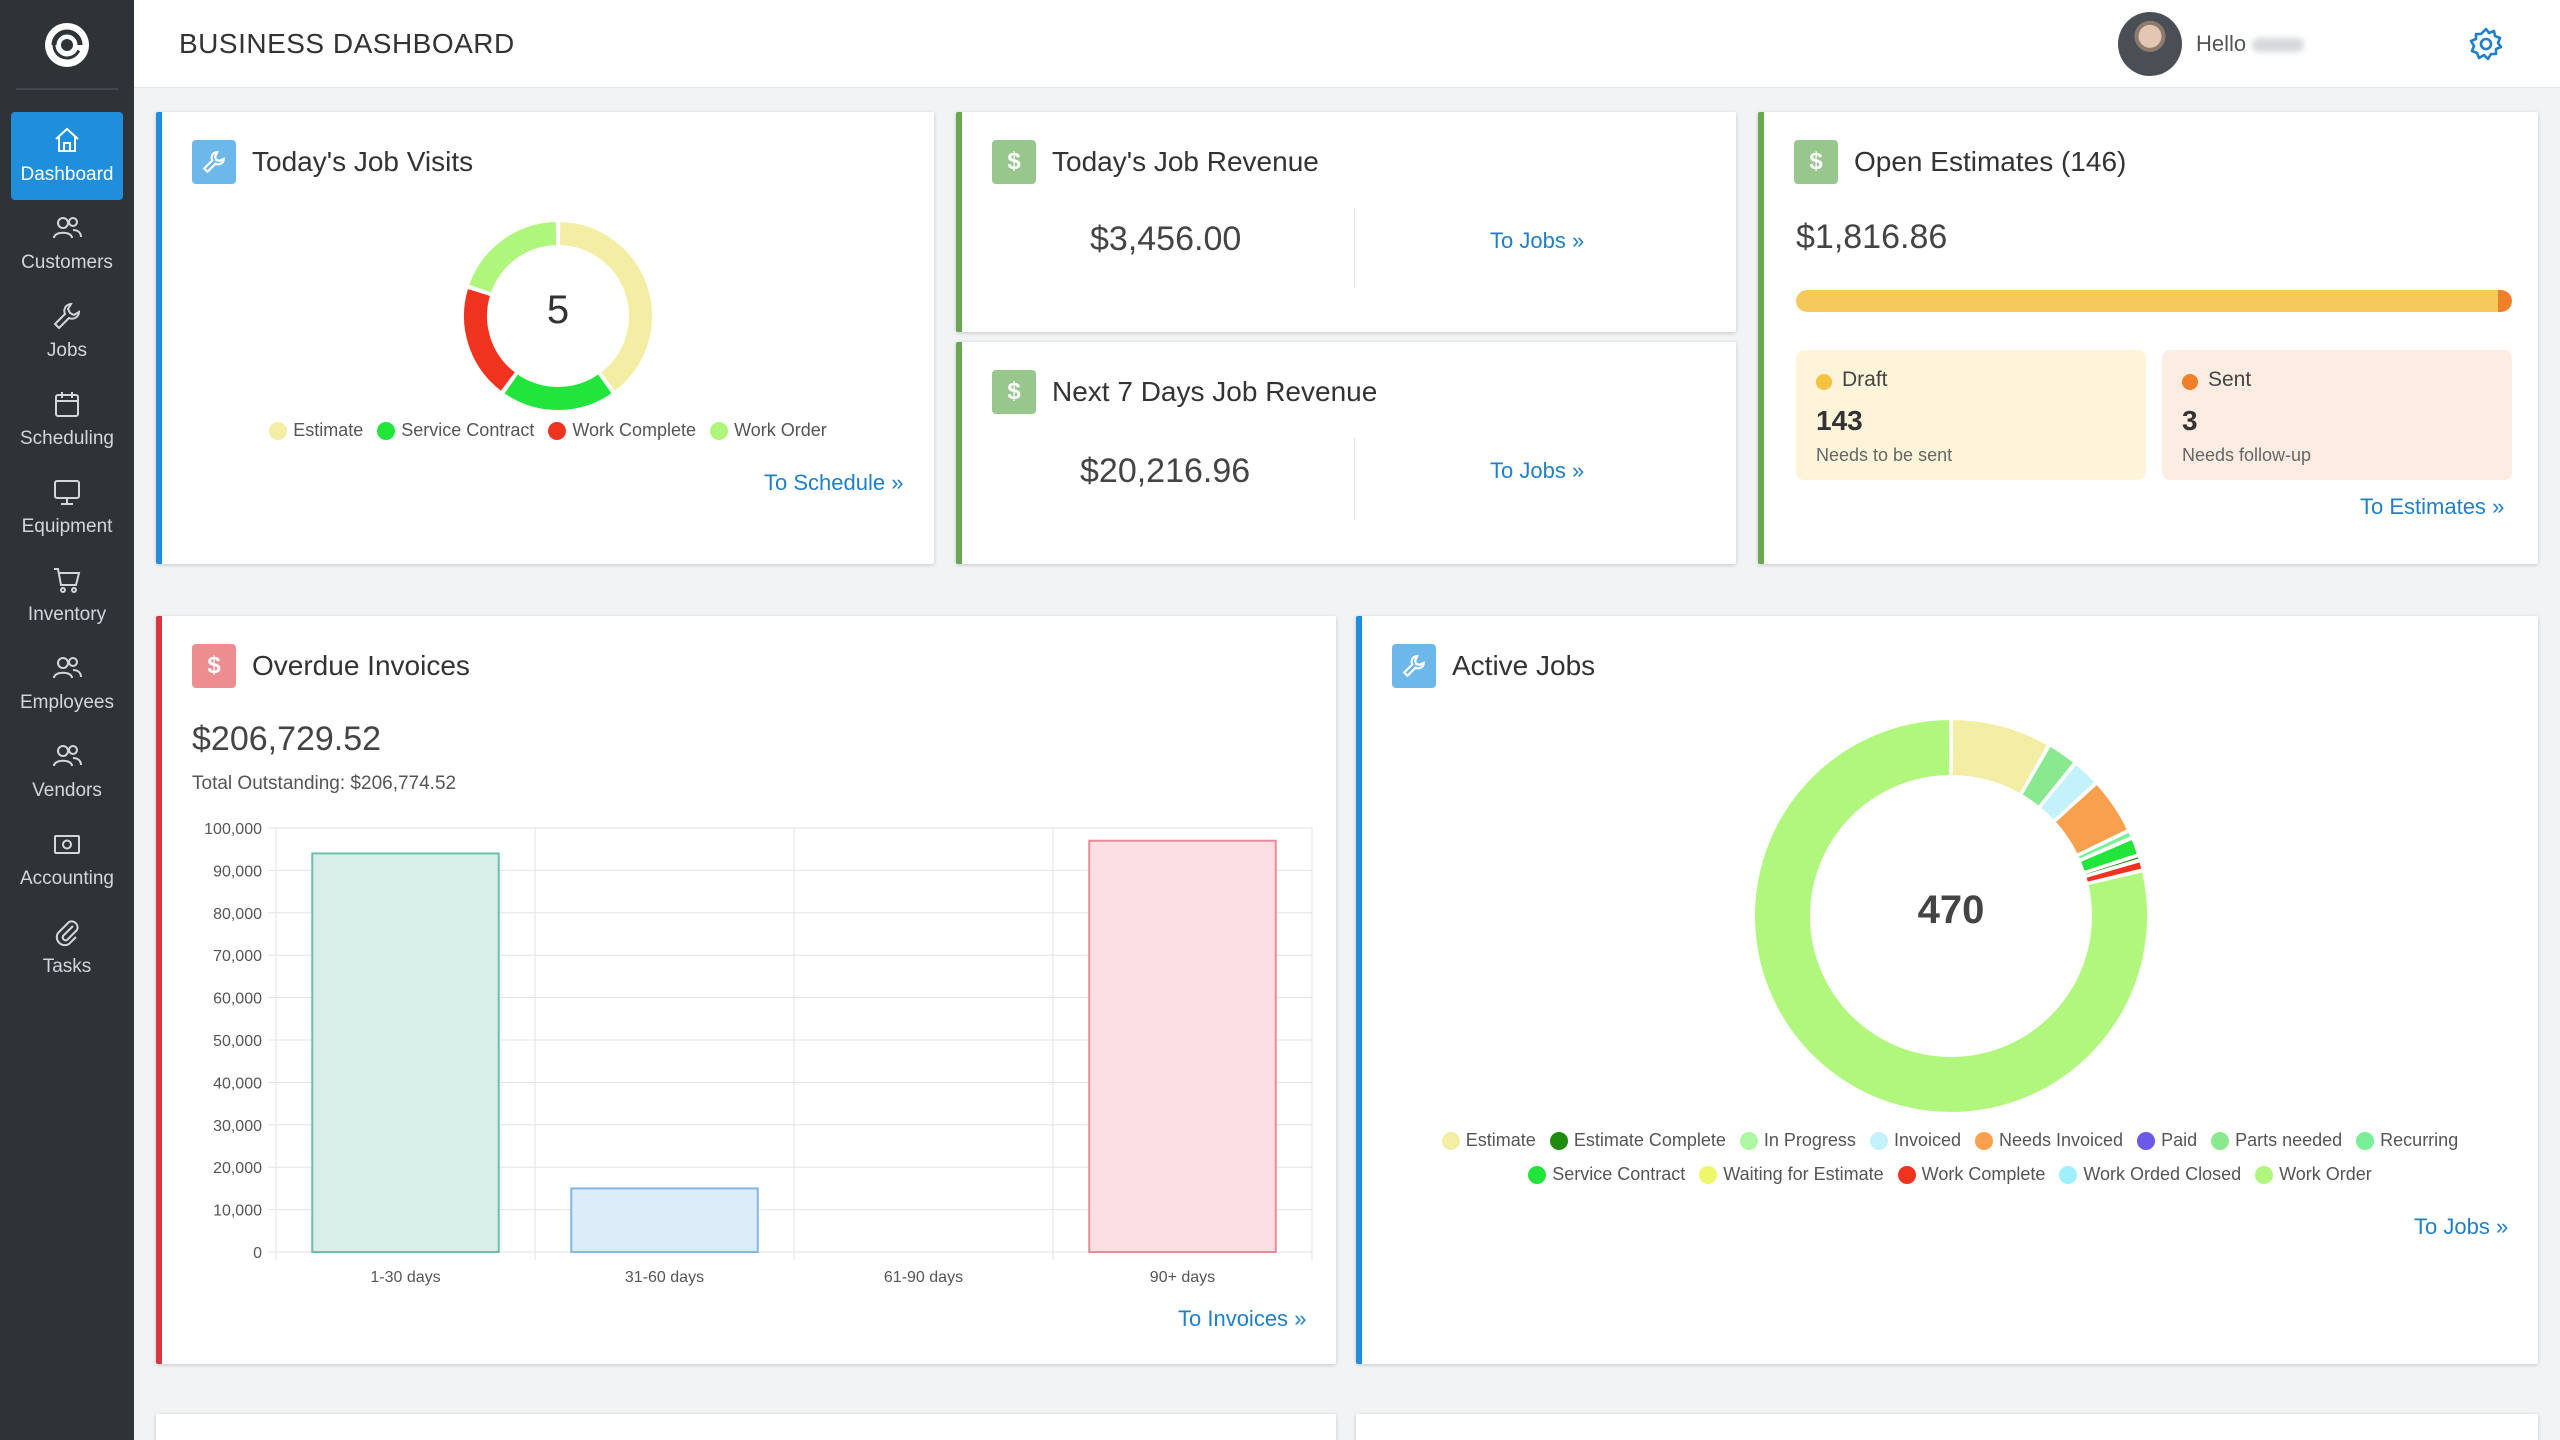 This screenshot has width=2560, height=1440. Describe the element at coordinates (67, 966) in the screenshot. I see `sidebar-item-label: Tasks` at that location.